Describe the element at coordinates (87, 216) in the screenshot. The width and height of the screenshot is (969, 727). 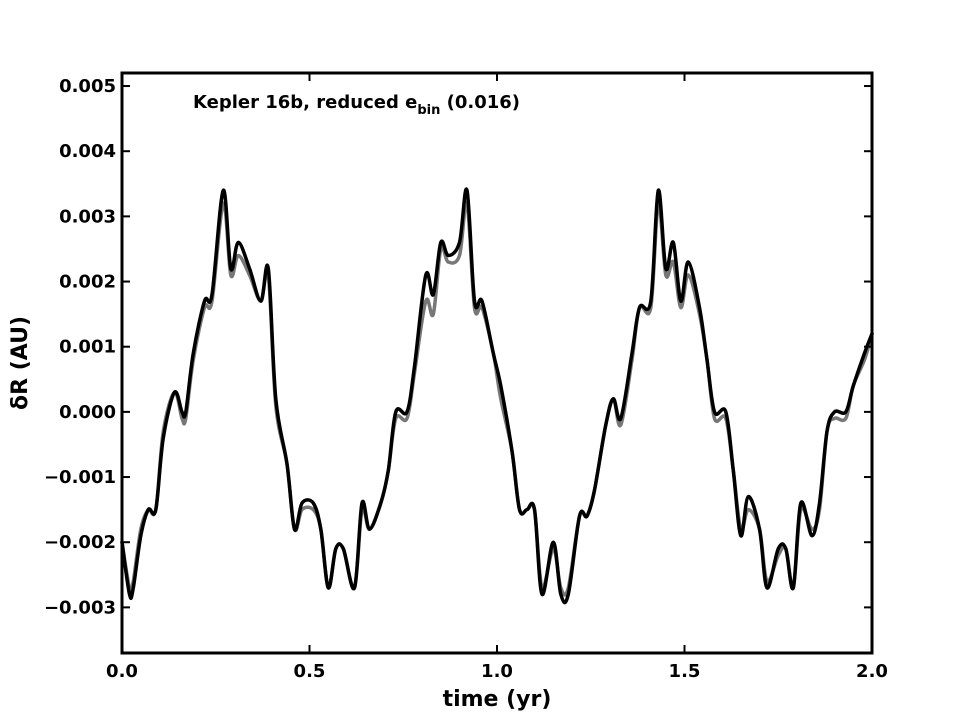
I see `y-tick-label: 0.003` at that location.